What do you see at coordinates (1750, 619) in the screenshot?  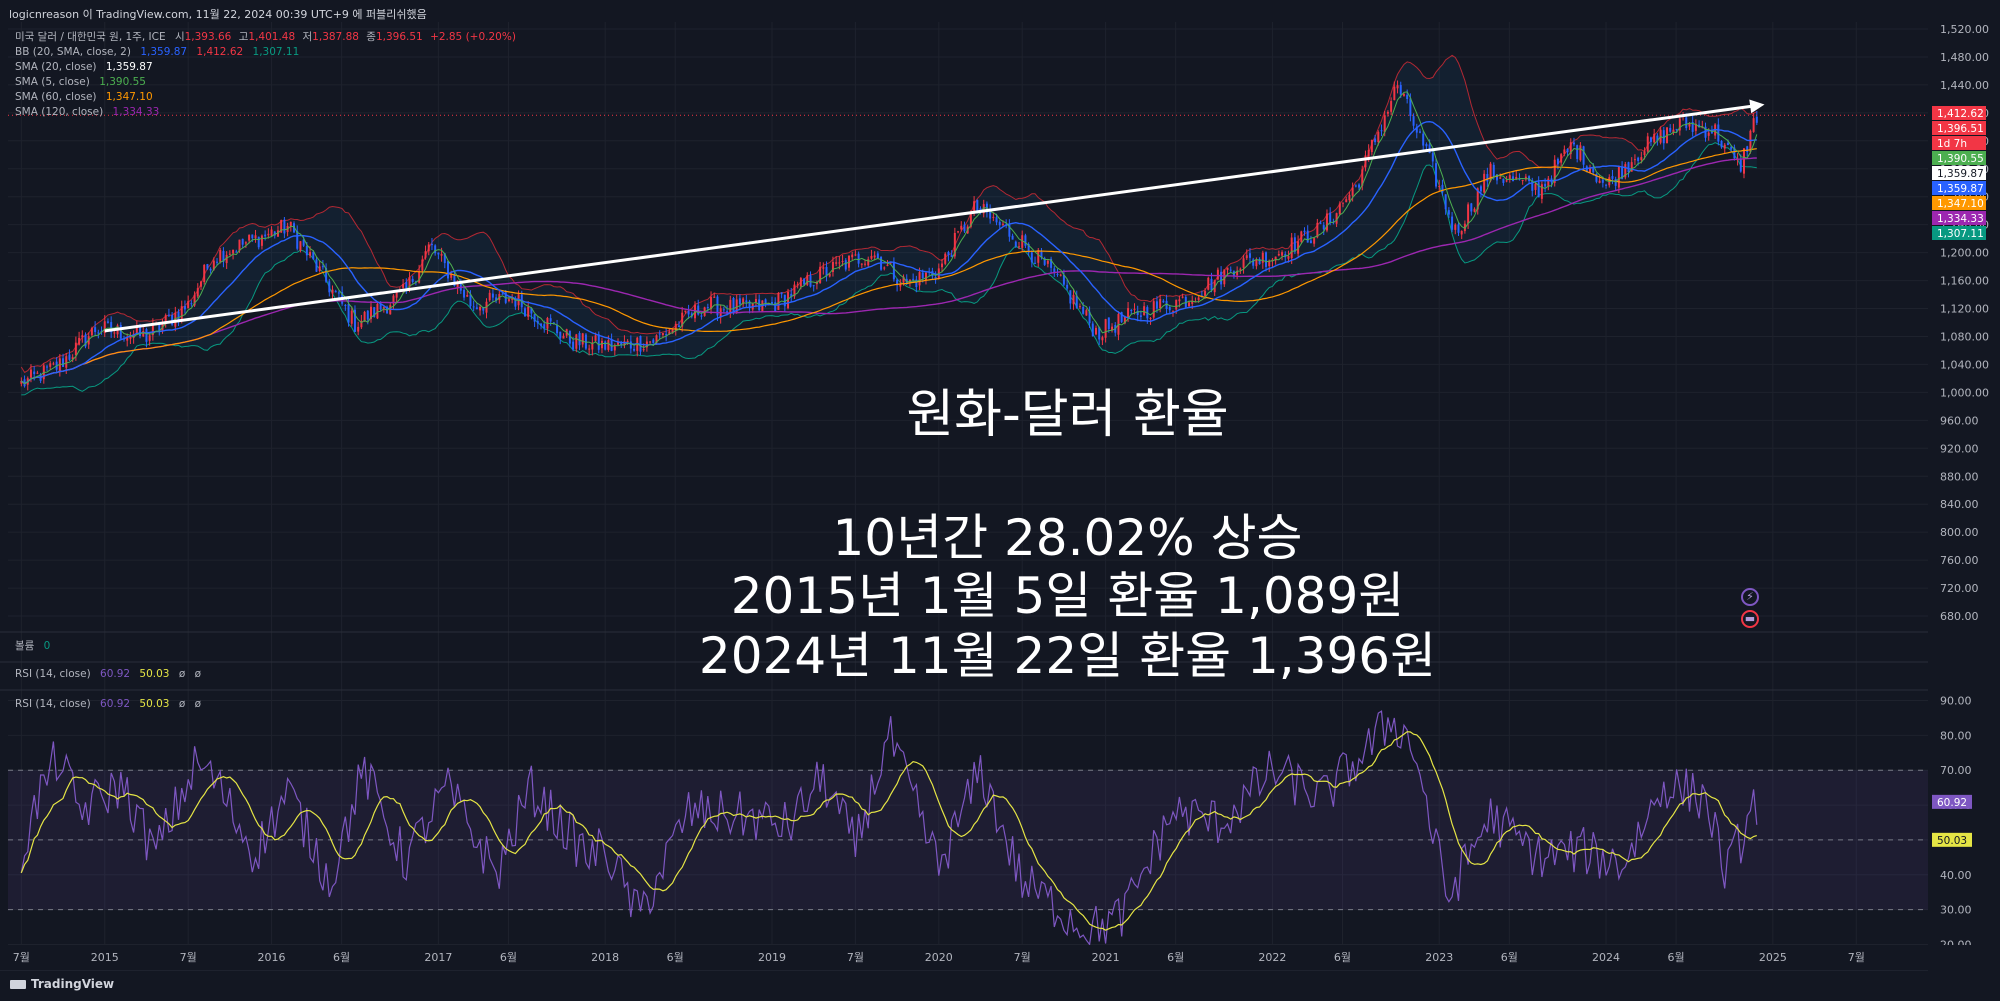 I see `flag-icon: ▬` at bounding box center [1750, 619].